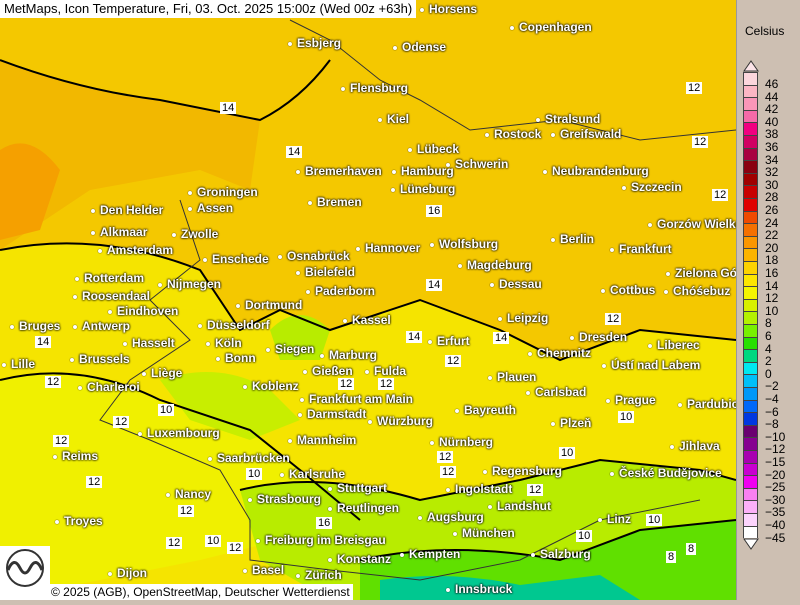 The width and height of the screenshot is (800, 605). I want to click on city-label: Nancy, so click(188, 494).